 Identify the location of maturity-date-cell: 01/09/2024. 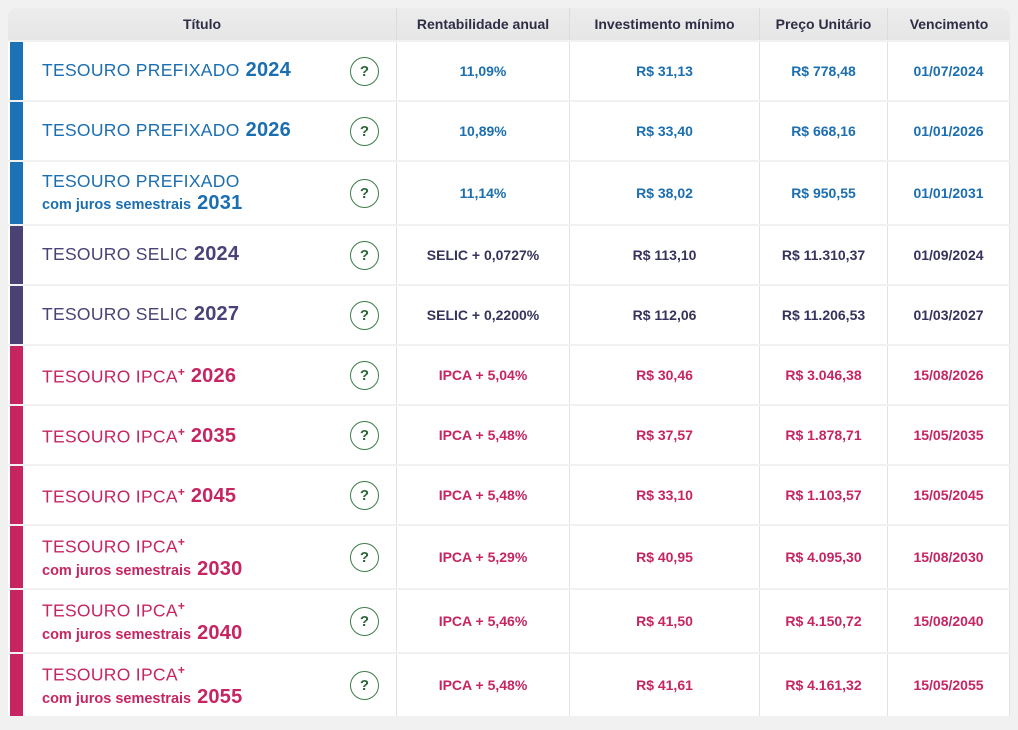
(949, 255).